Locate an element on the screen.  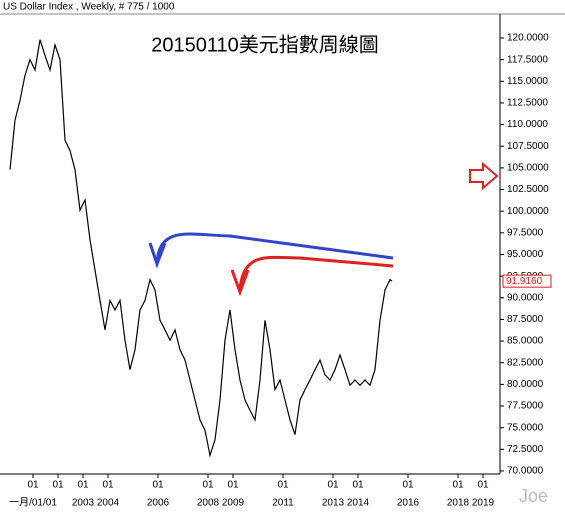
last-price-box is located at coordinates (527, 281).